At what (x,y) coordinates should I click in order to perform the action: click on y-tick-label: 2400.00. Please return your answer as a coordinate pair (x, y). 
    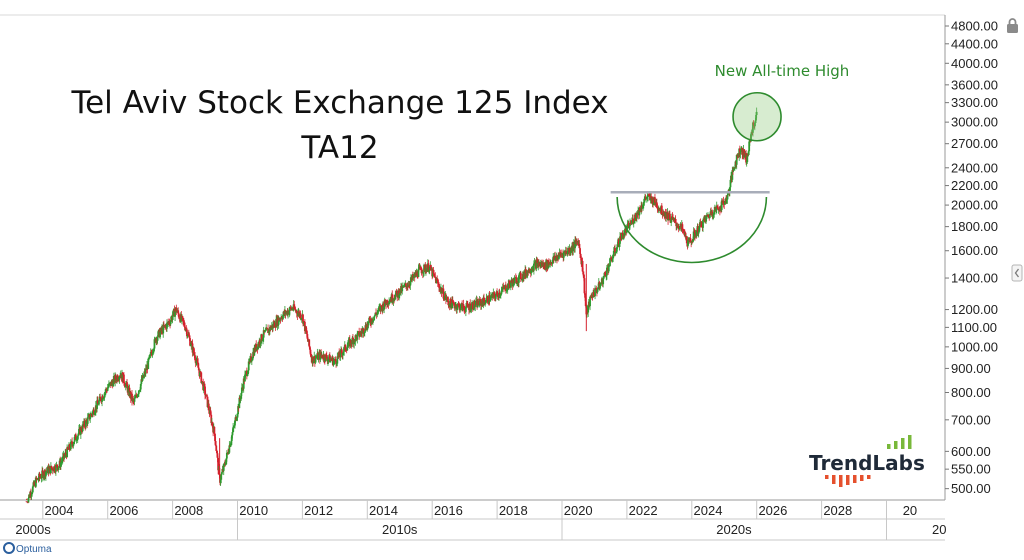
    Looking at the image, I should click on (974, 167).